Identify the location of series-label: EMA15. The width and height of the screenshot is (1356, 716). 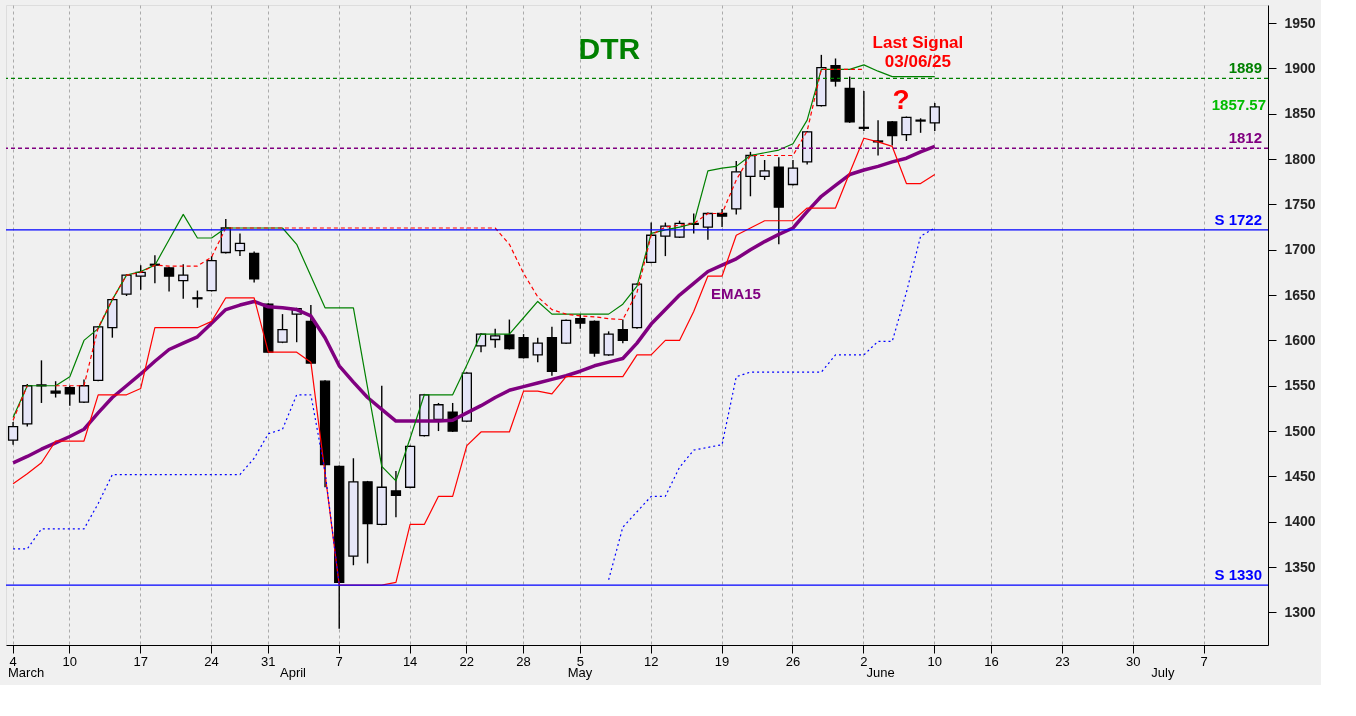
(735, 293).